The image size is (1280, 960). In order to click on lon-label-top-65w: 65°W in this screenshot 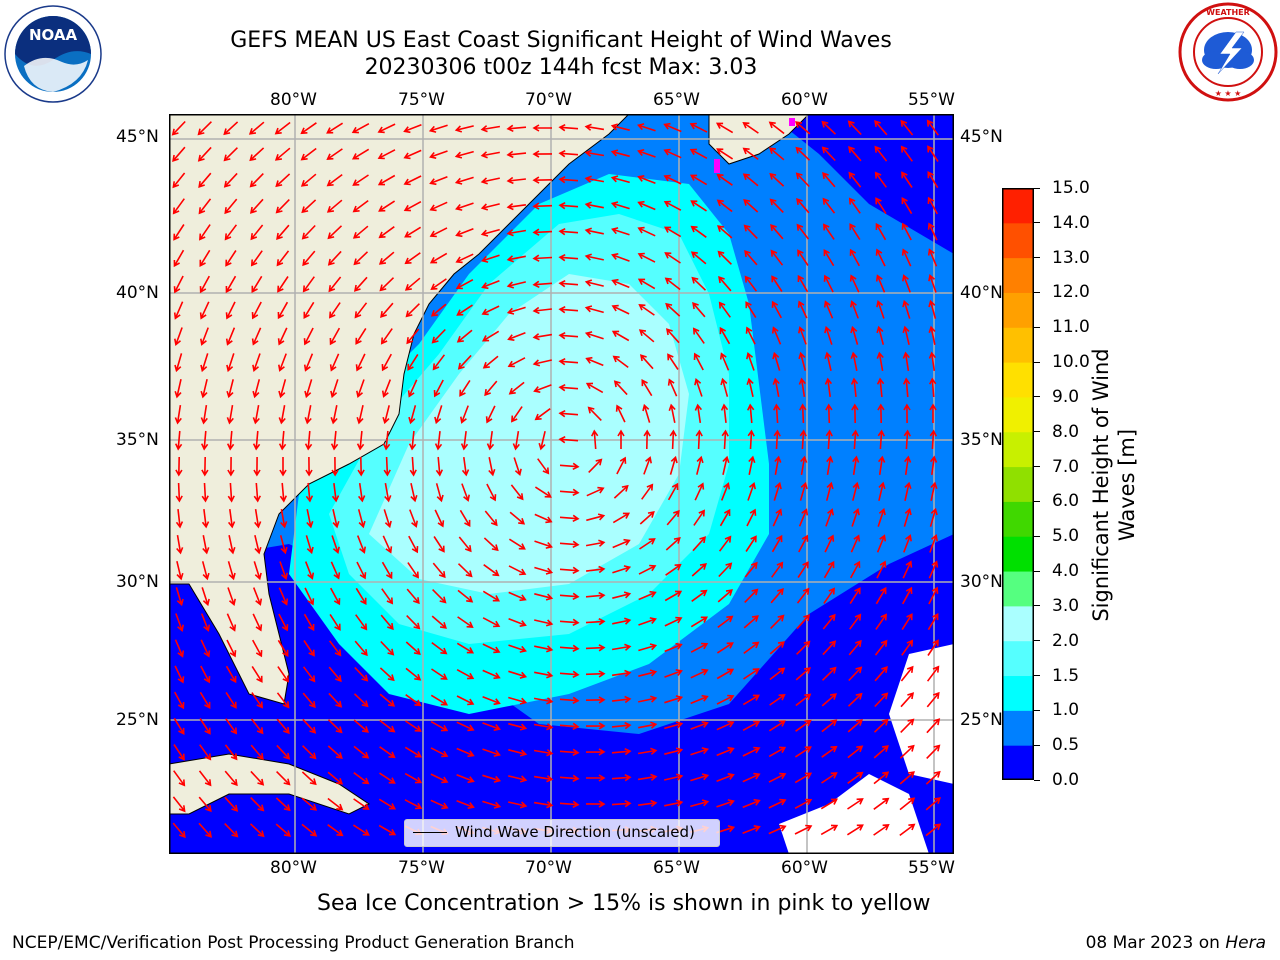, I will do `click(676, 100)`.